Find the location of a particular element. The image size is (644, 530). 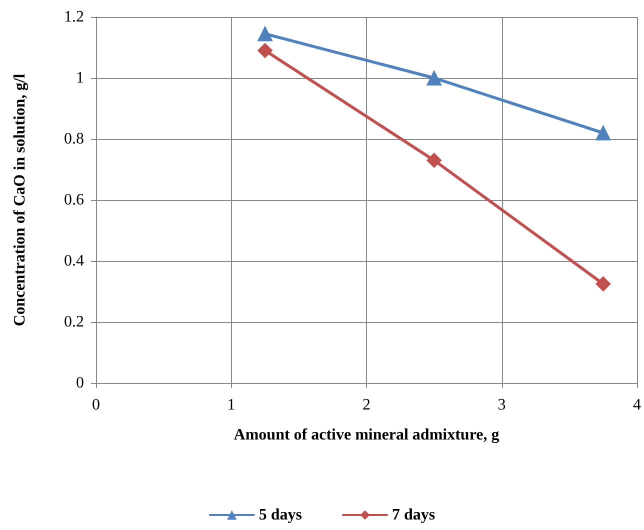

legend-label: 5 days is located at coordinates (280, 515).